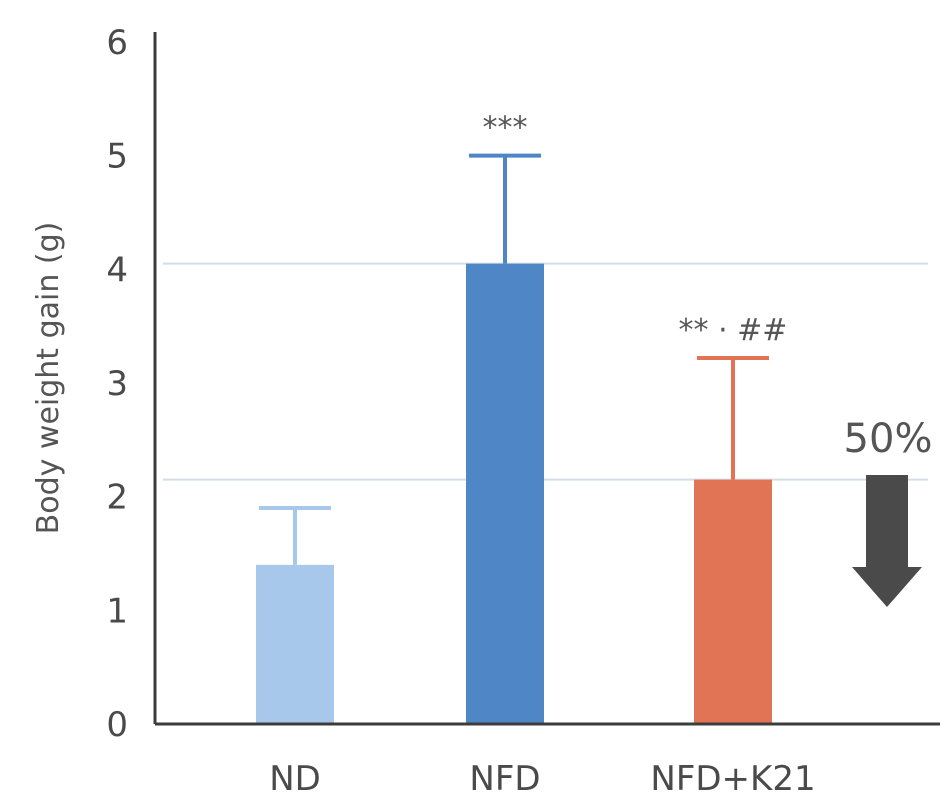 The height and width of the screenshot is (799, 948). I want to click on y-tick-label: 1, so click(117, 611).